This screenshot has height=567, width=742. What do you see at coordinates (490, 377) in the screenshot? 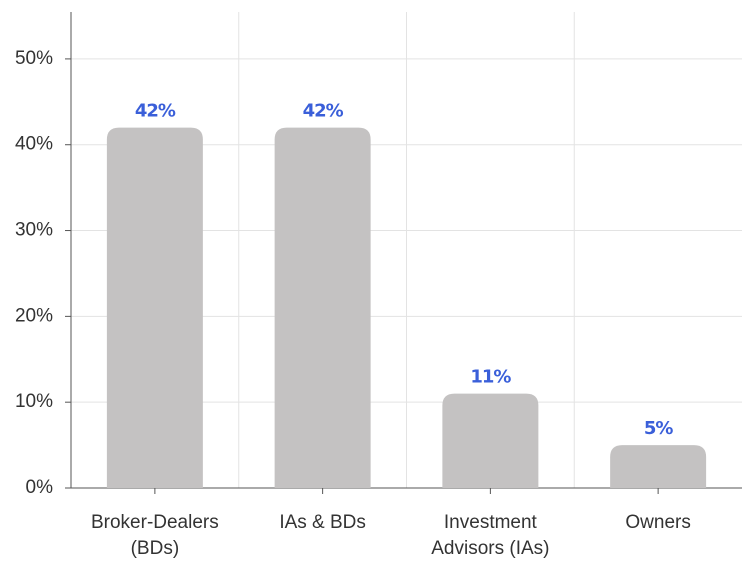
I see `value-label: 11%` at bounding box center [490, 377].